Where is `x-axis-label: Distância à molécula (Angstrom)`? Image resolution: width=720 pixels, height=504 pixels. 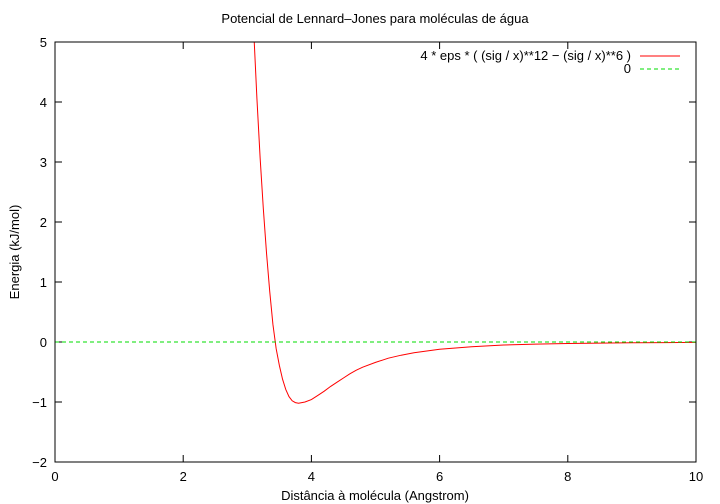 x-axis-label: Distância à molécula (Angstrom) is located at coordinates (375, 495).